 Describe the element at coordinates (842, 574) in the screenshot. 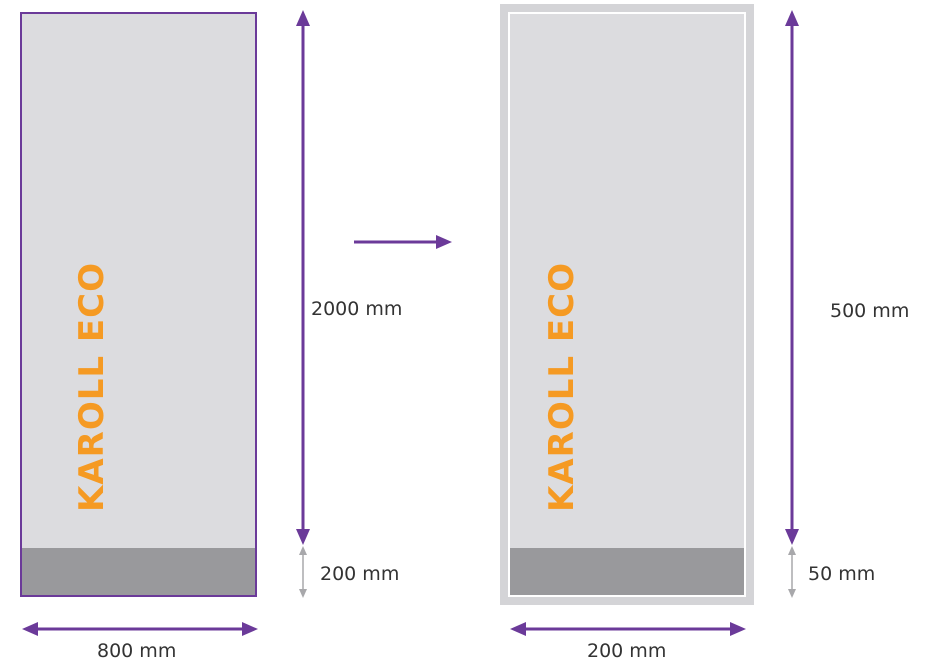

I see `right-base-height-label: 50 mm` at that location.